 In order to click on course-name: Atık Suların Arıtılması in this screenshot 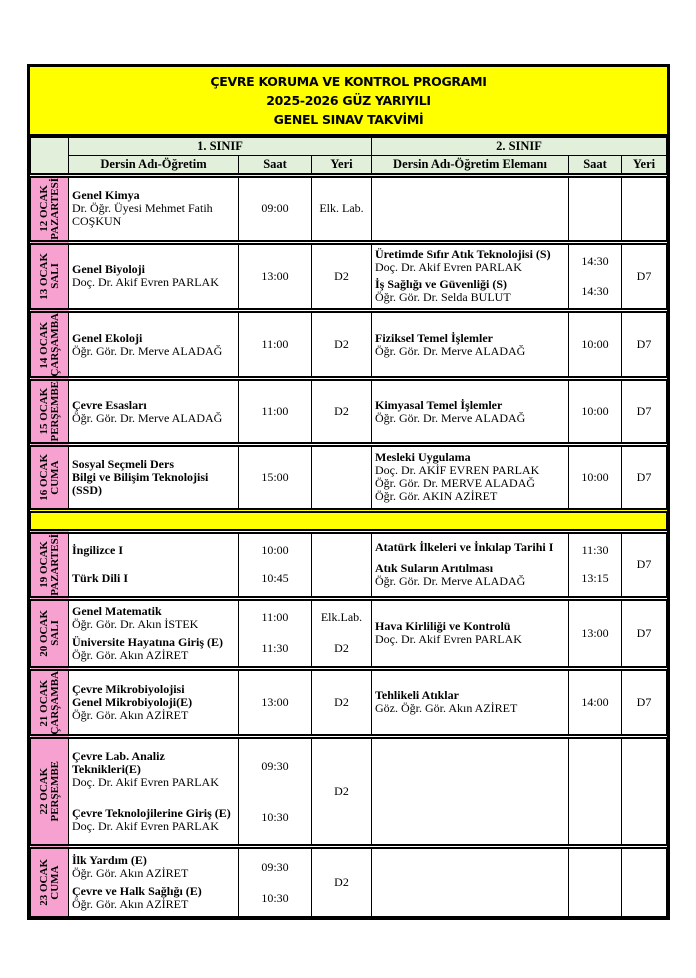, I will do `click(434, 568)`.